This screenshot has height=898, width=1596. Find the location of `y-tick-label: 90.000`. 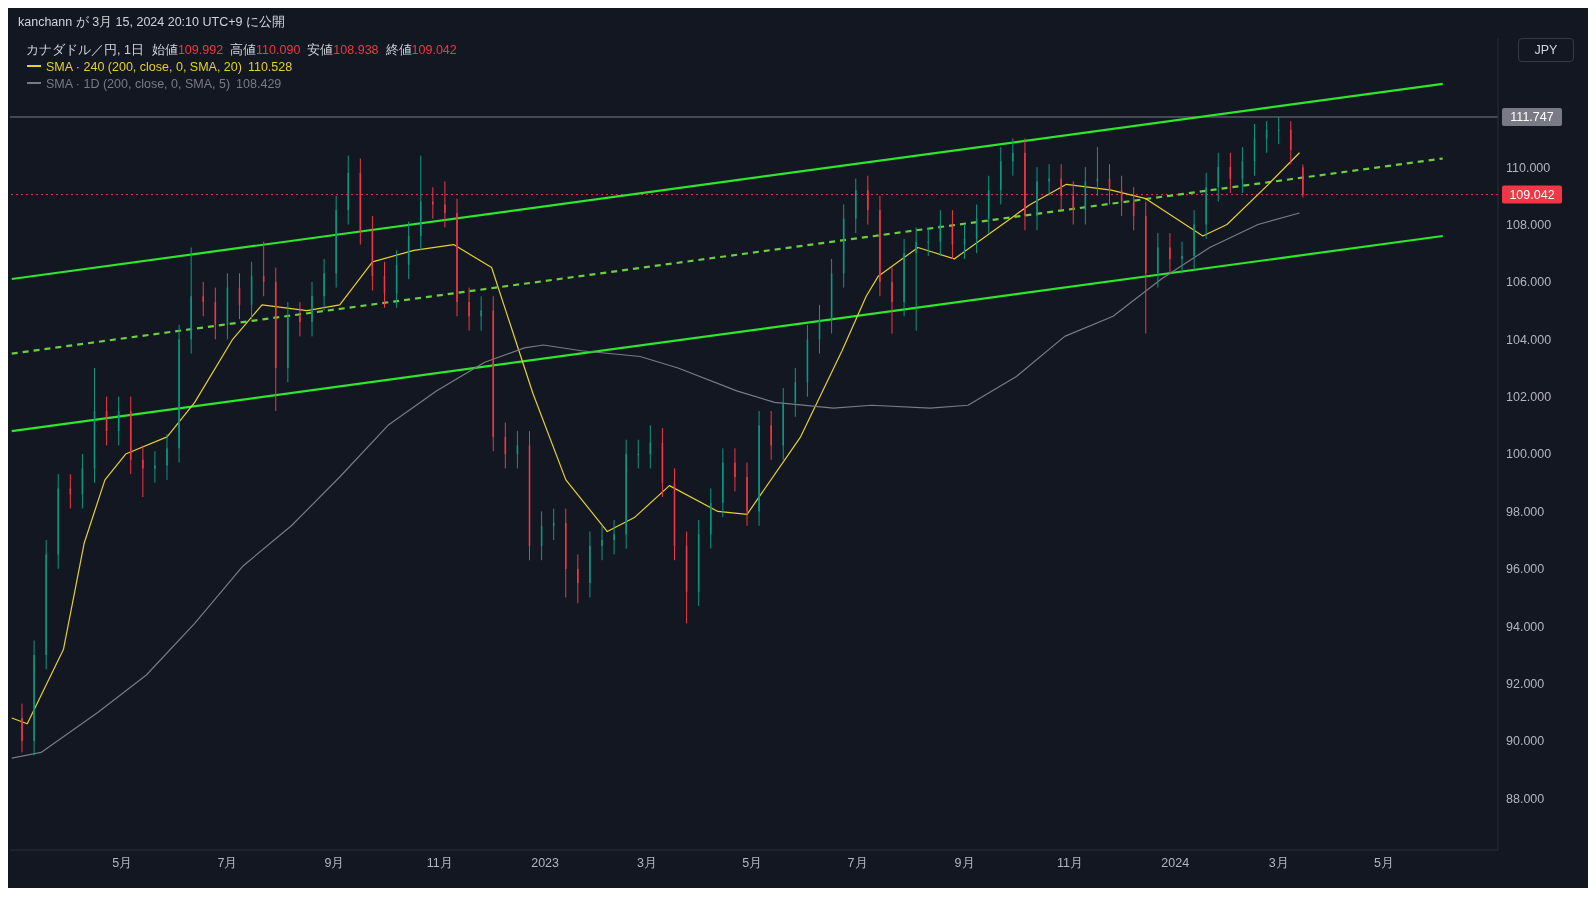

y-tick-label: 90.000 is located at coordinates (1525, 741).